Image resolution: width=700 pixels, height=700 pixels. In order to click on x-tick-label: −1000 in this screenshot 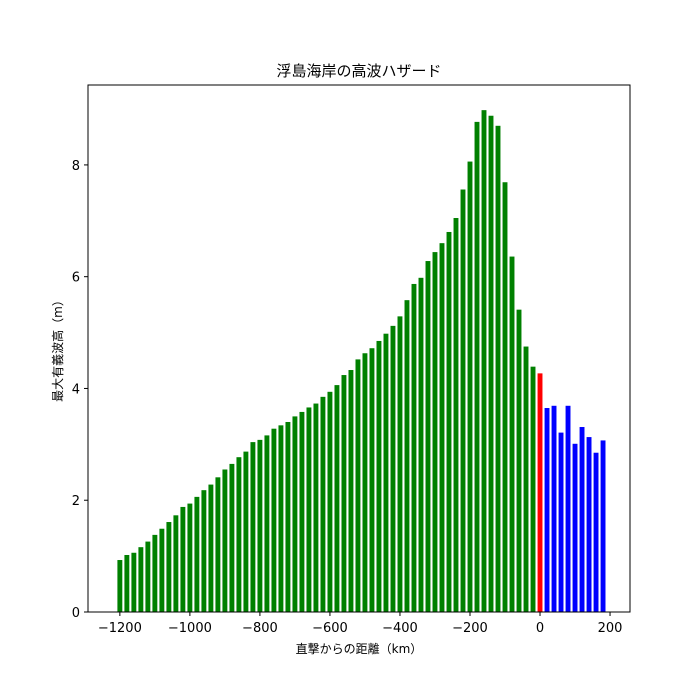, I will do `click(190, 628)`.